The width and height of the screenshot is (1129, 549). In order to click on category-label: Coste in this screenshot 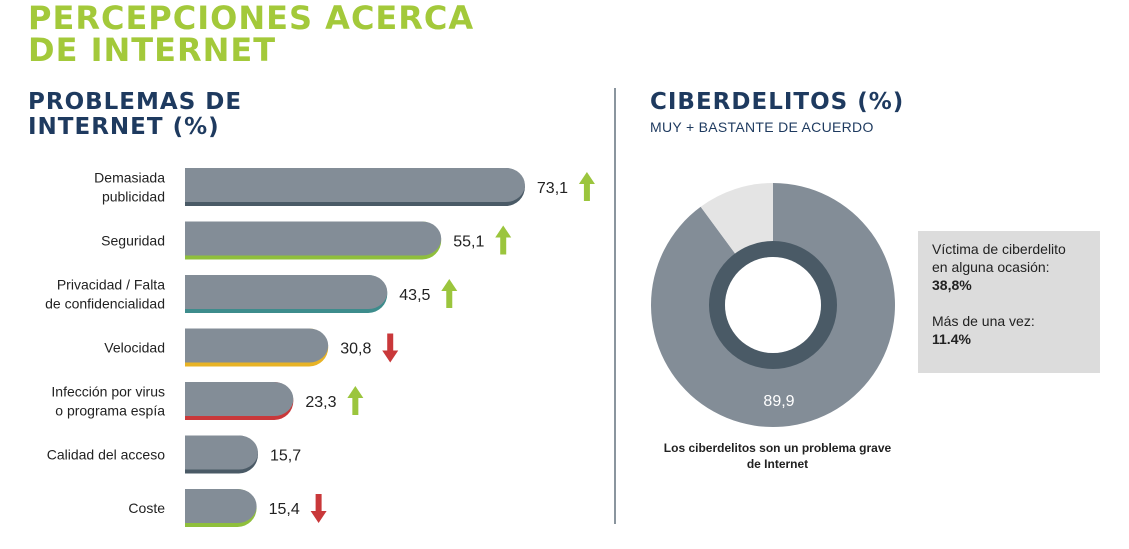, I will do `click(146, 508)`.